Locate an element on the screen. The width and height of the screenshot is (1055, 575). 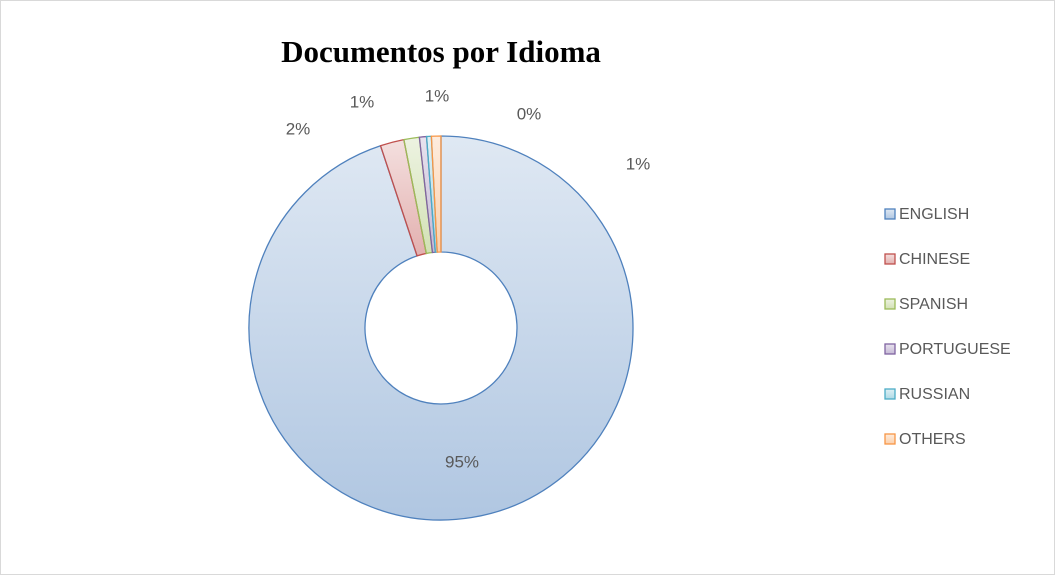
legend-label: CHINESE is located at coordinates (934, 259).